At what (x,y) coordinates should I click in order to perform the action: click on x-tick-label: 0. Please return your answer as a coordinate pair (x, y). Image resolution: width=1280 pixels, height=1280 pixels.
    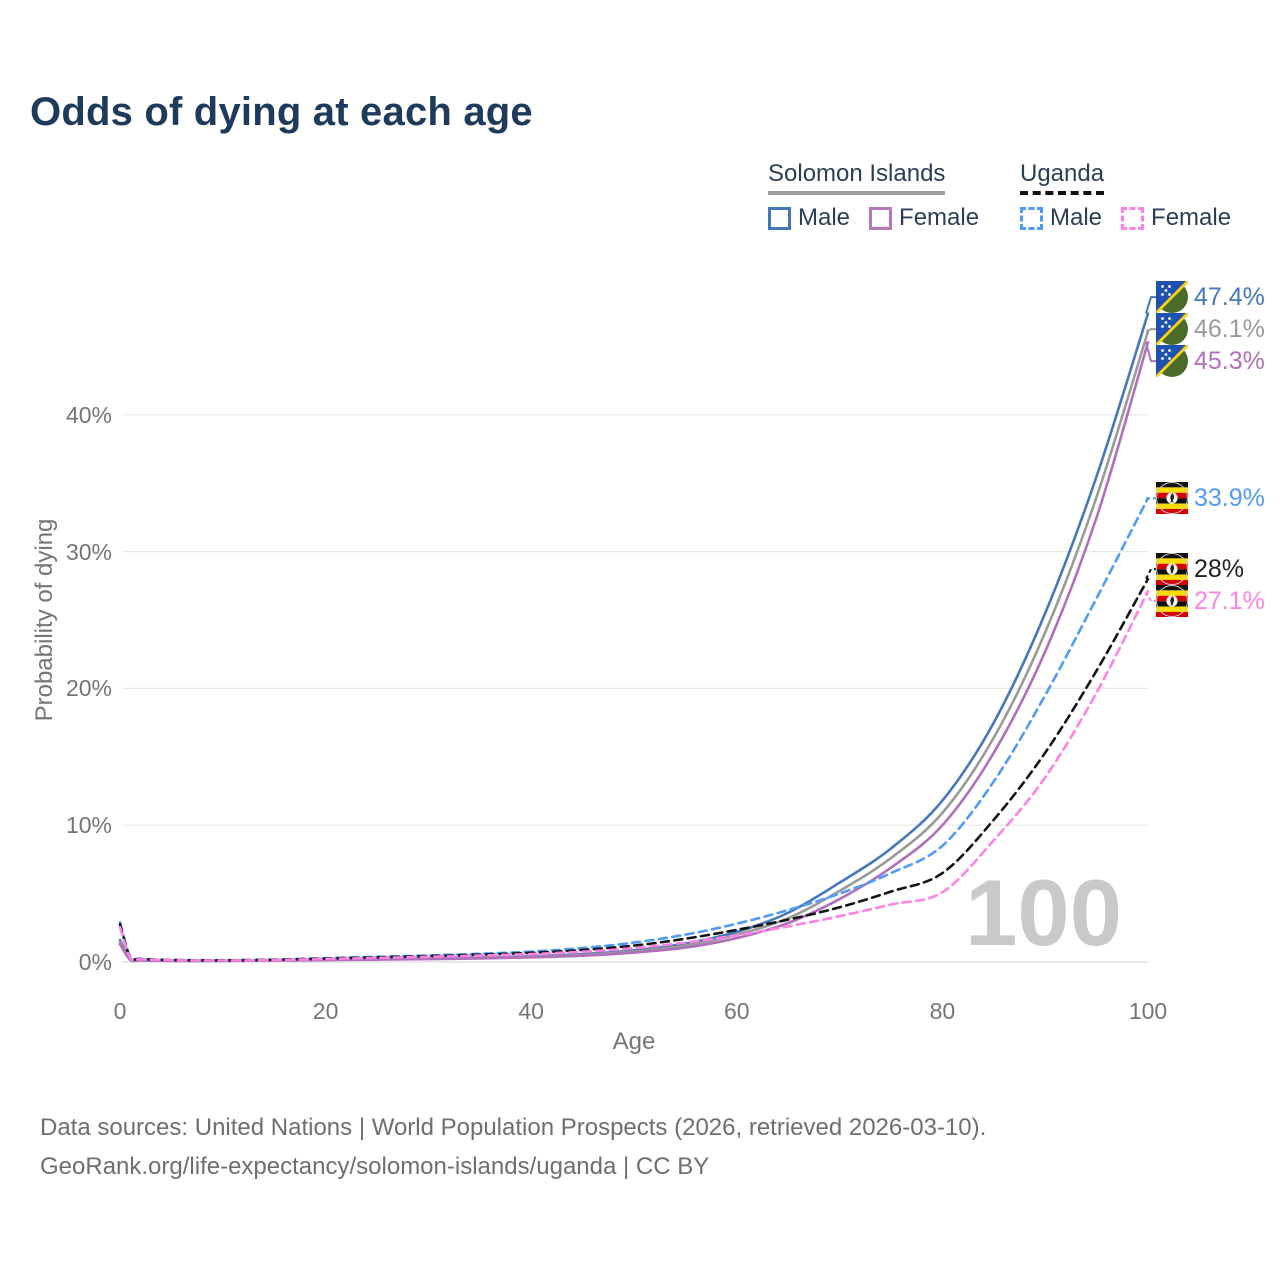
    Looking at the image, I should click on (120, 1011).